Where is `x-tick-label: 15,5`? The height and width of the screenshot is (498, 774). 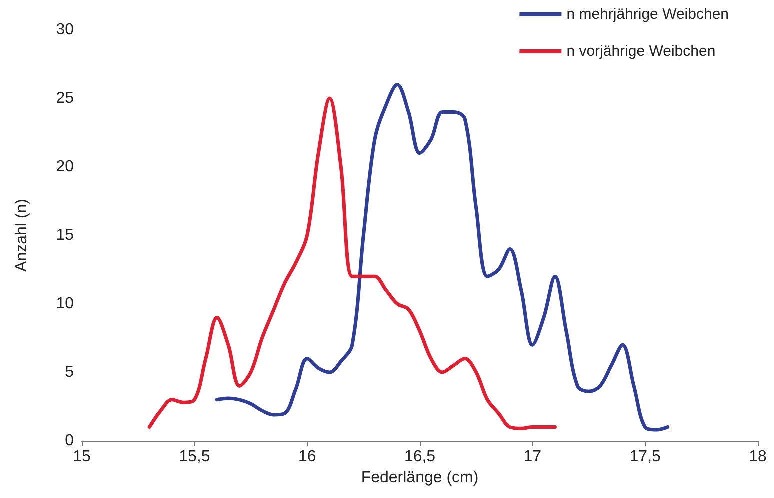 x-tick-label: 15,5 is located at coordinates (194, 457).